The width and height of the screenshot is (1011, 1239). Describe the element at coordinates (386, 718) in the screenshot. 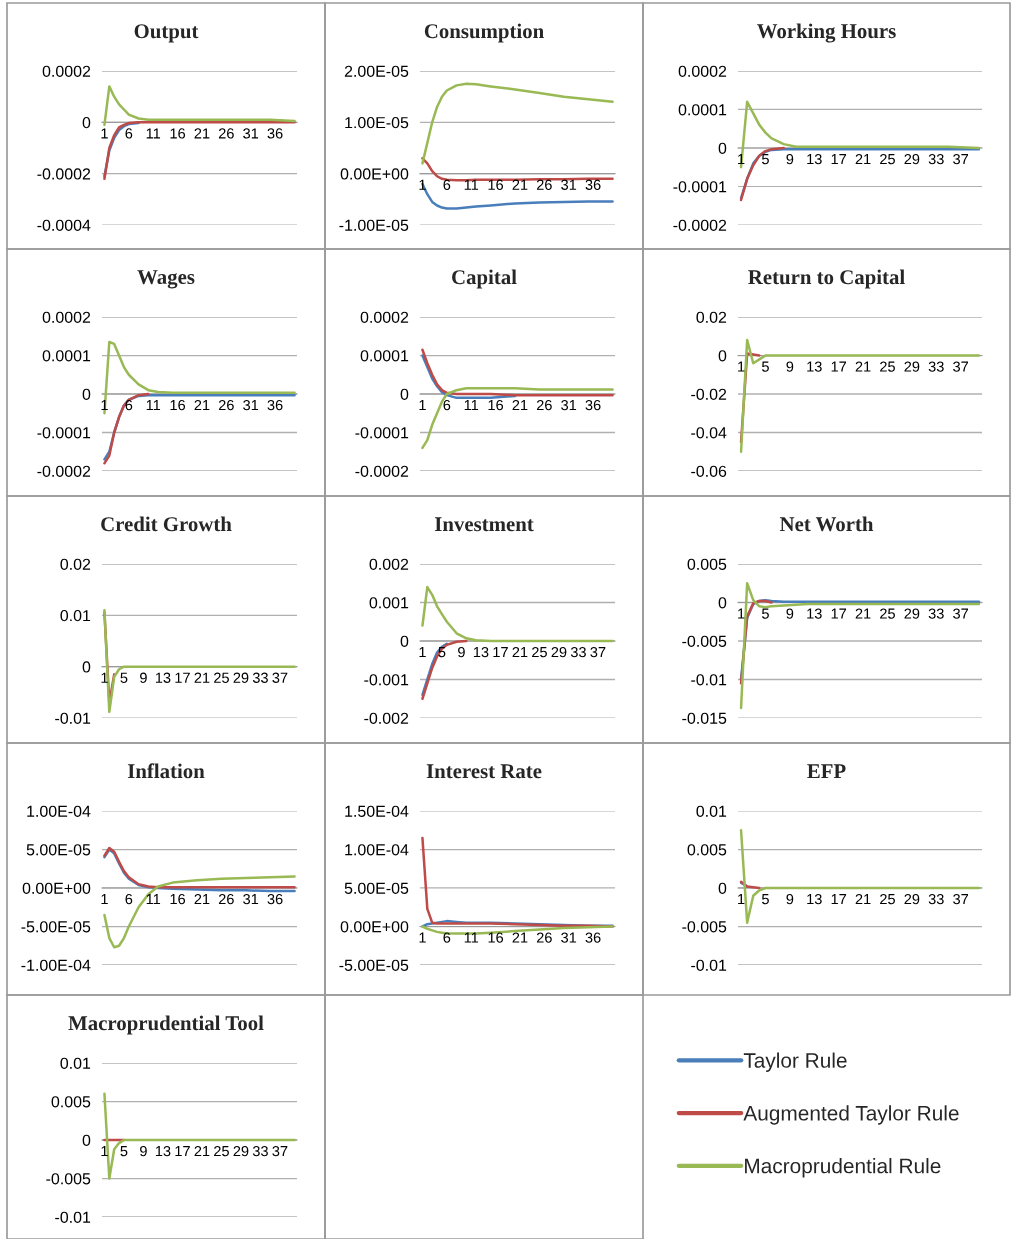

I see `y-tick-label: -0.002` at that location.